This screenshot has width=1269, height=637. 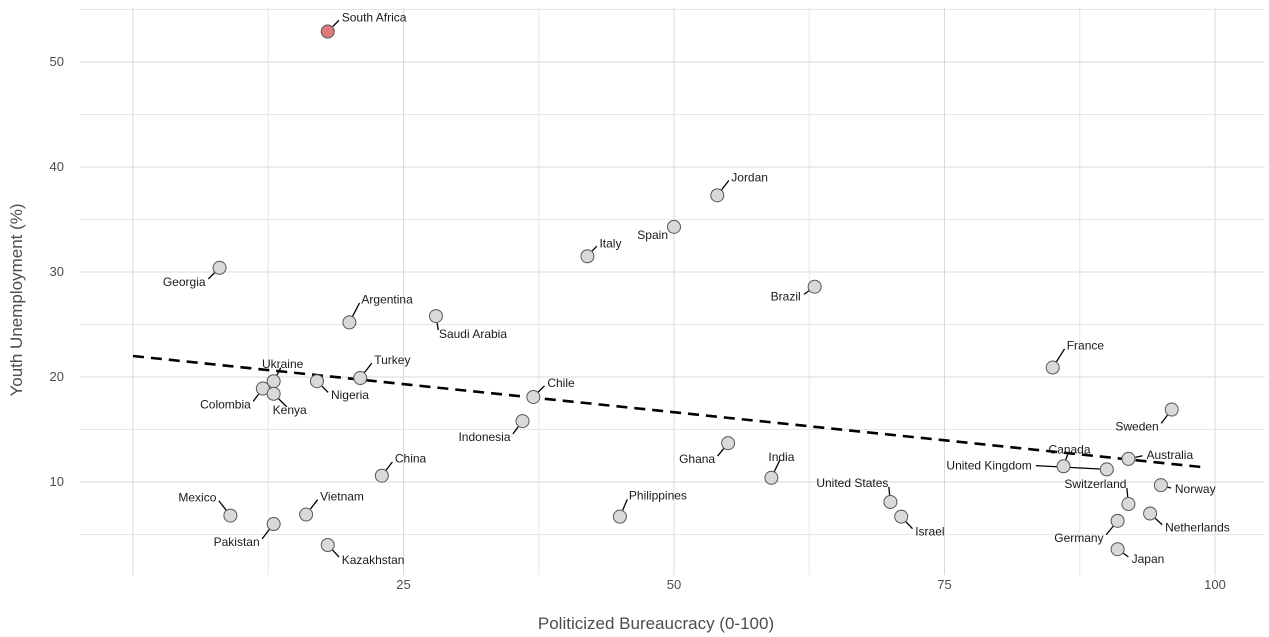 What do you see at coordinates (1158, 521) in the screenshot?
I see `leader-line-netherlands` at bounding box center [1158, 521].